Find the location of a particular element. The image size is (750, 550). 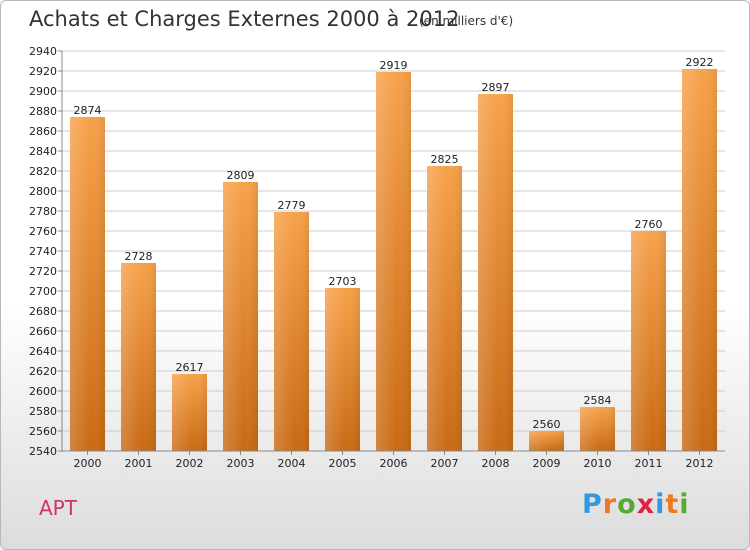

data-label-2002: 2617 is located at coordinates (190, 367).